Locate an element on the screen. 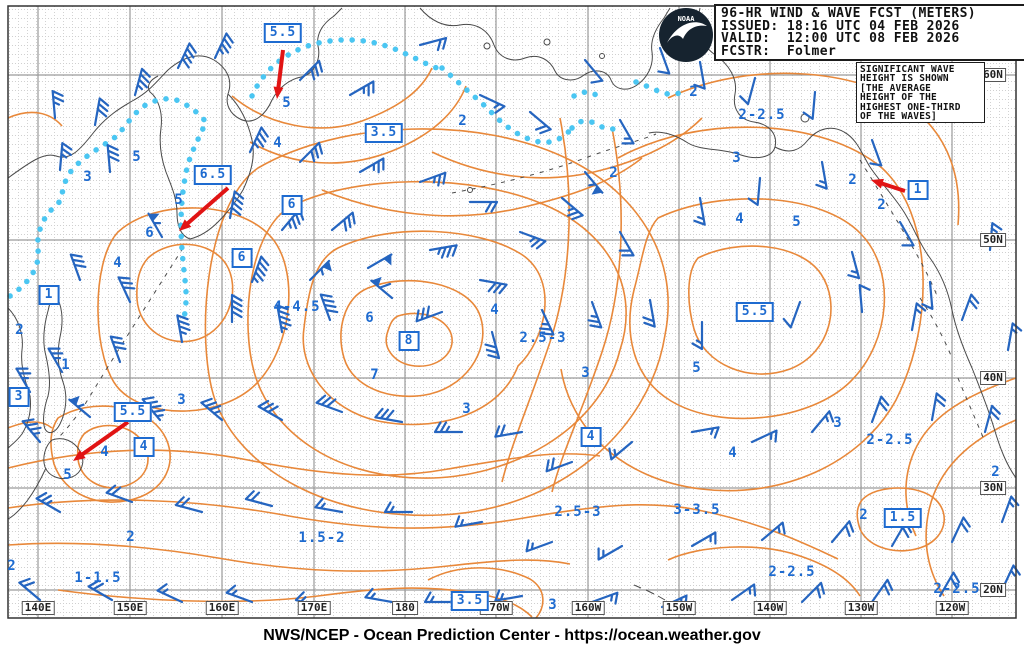 Image resolution: width=1024 pixels, height=652 pixels. wave-height-label: 1.5-2 is located at coordinates (322, 538).